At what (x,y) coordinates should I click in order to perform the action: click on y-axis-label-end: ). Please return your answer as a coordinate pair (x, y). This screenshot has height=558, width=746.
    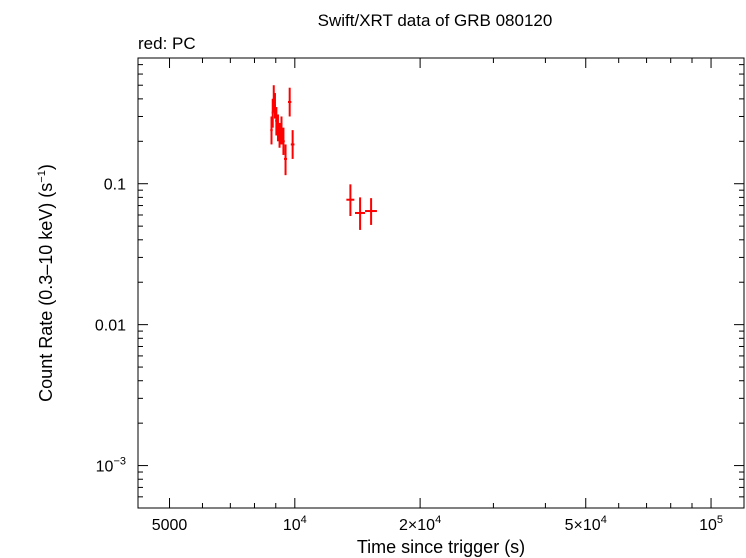
    Looking at the image, I should click on (46, 167).